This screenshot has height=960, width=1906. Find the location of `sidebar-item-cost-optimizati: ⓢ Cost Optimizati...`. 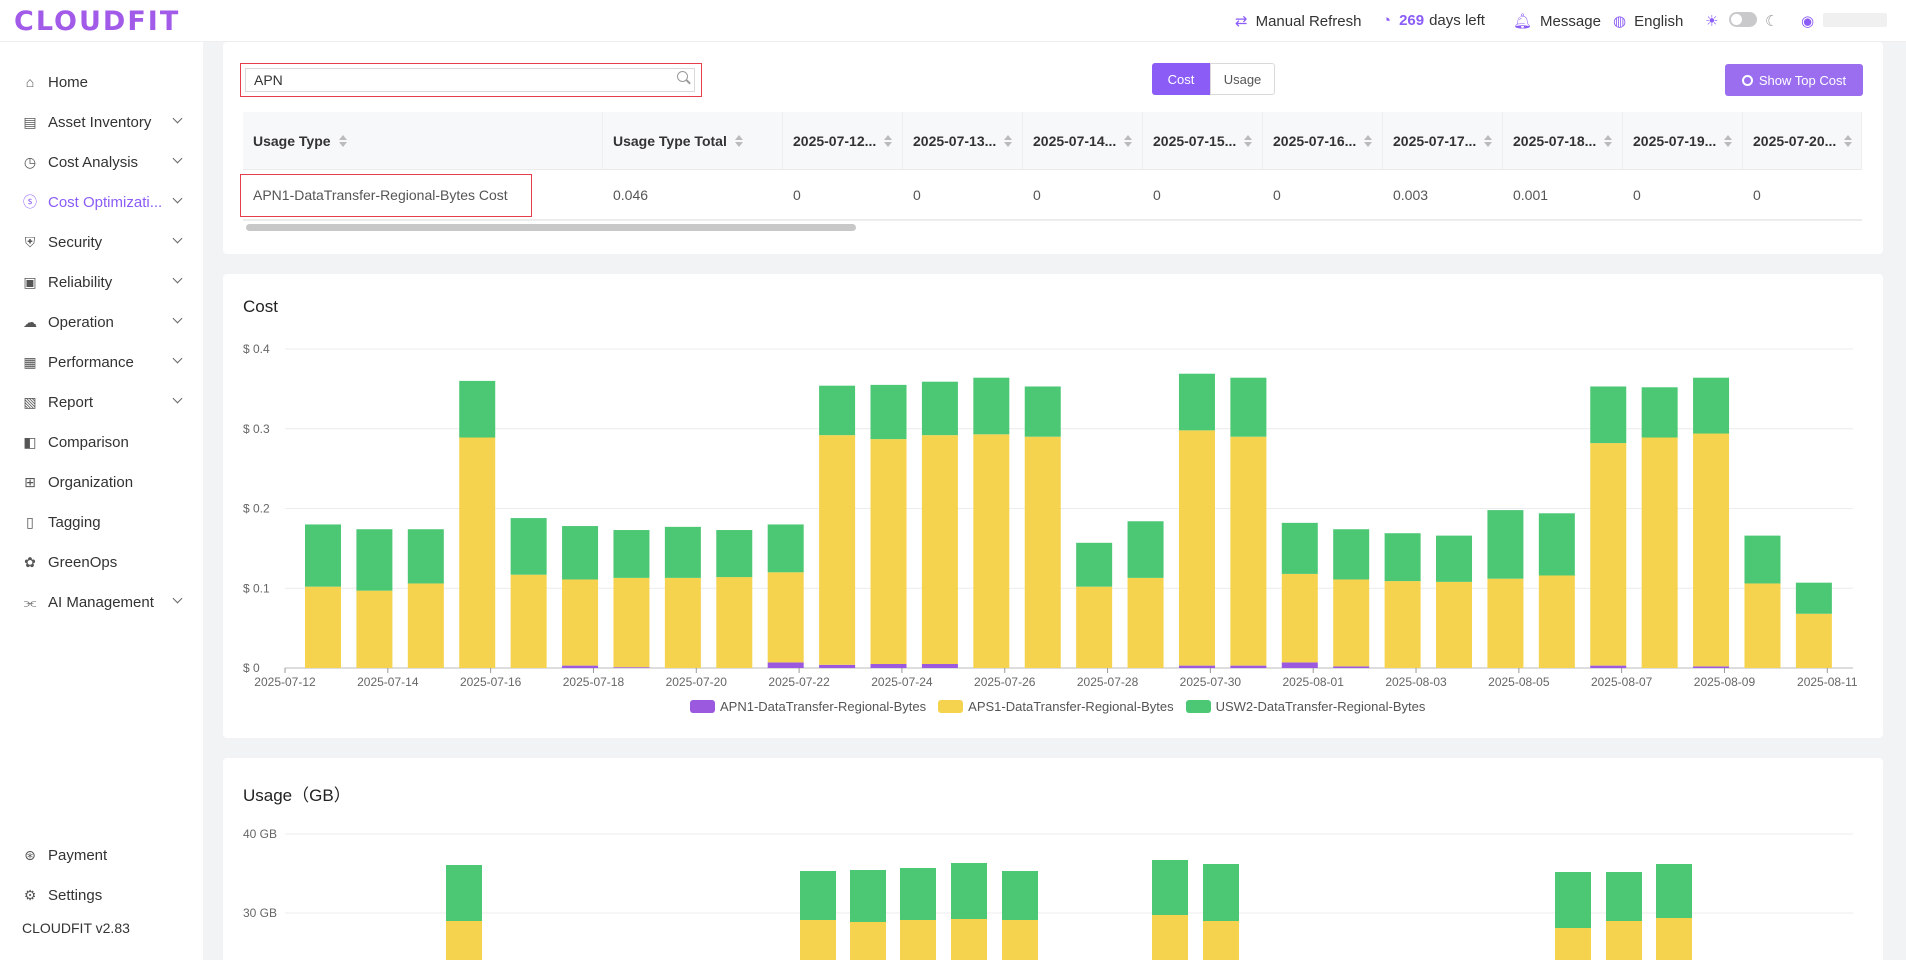

sidebar-item-cost-optimizati: ⓢ Cost Optimizati... is located at coordinates (101, 202).